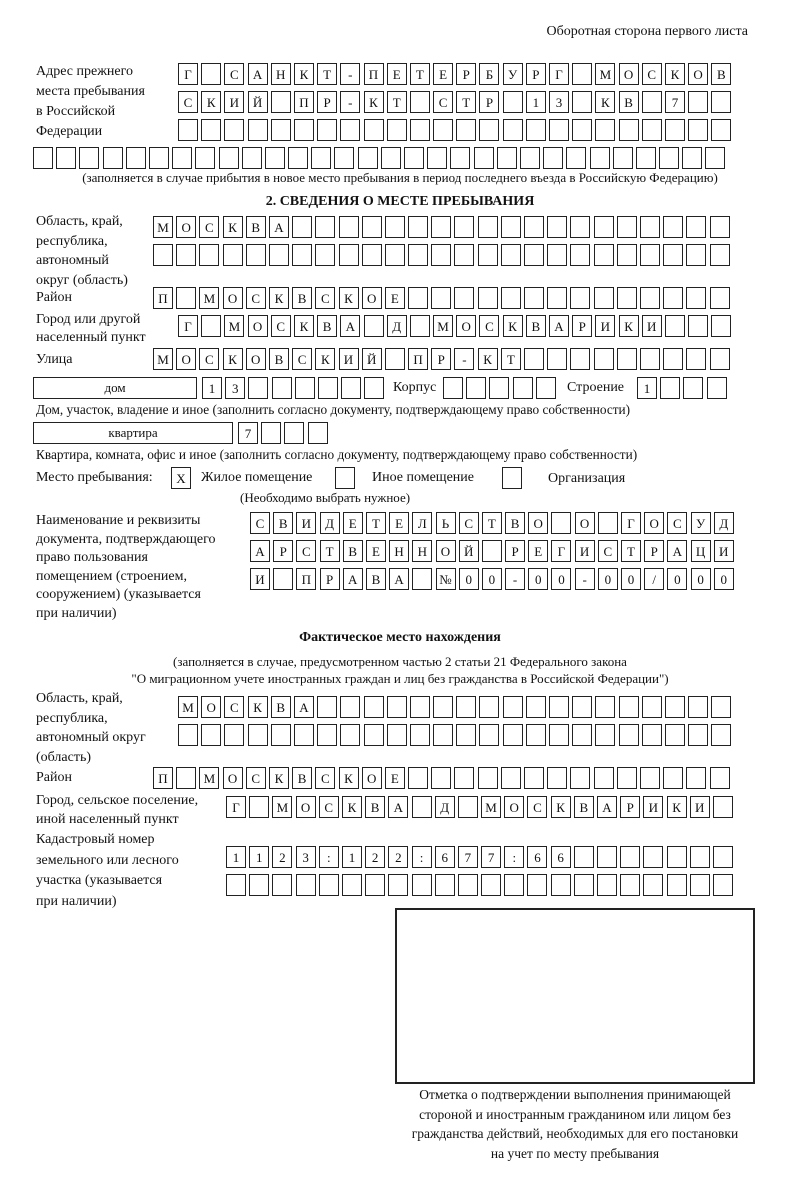 The width and height of the screenshot is (800, 1180). I want to click on letter-cell: Р, so click(515, 551).